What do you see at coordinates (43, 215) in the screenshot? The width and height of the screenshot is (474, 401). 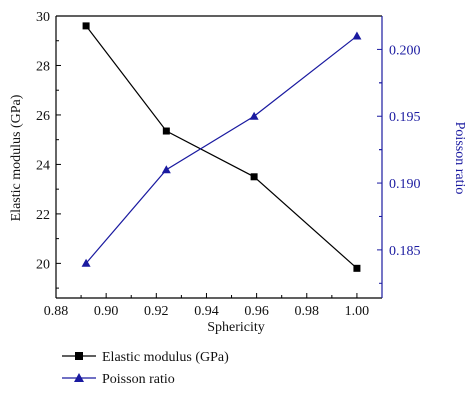 I see `y-left-tick-label: 22` at bounding box center [43, 215].